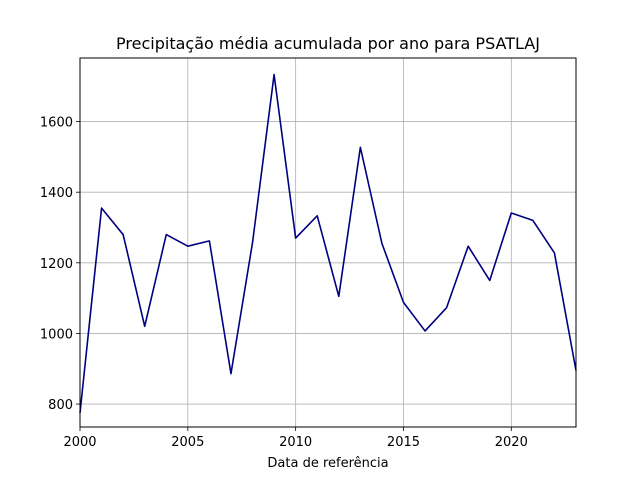 This screenshot has height=480, width=640. What do you see at coordinates (295, 442) in the screenshot?
I see `x-tick-label: 2010` at bounding box center [295, 442].